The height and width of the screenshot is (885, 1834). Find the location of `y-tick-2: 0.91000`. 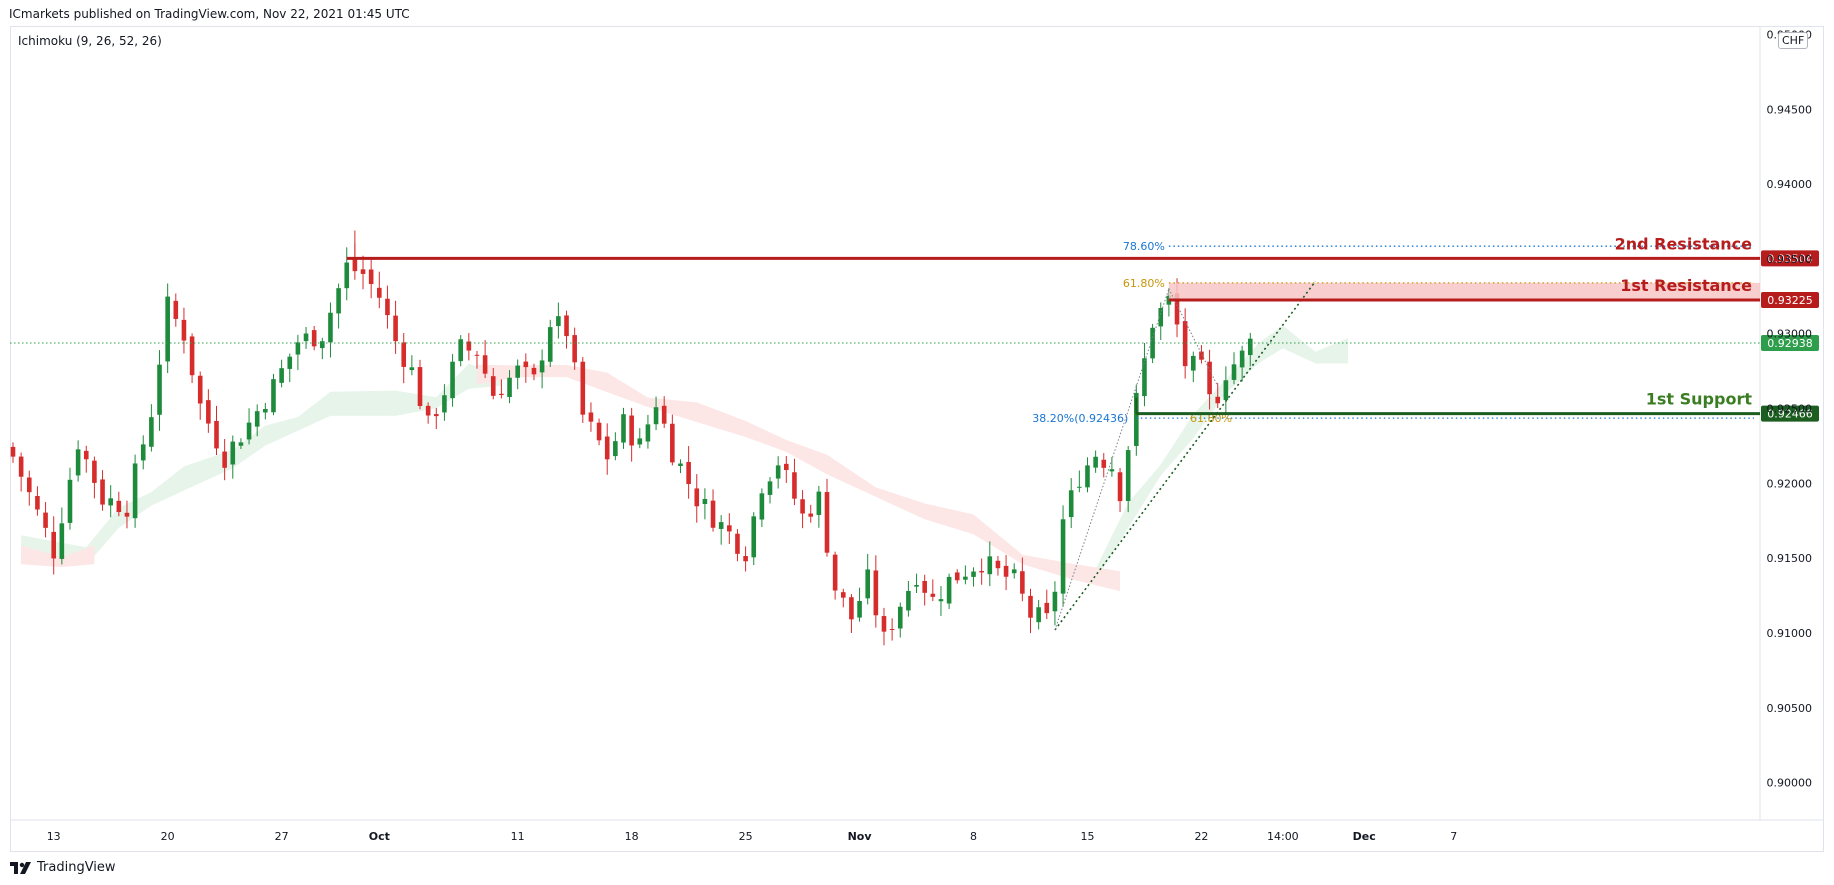

y-tick-2: 0.91000 is located at coordinates (1790, 633).